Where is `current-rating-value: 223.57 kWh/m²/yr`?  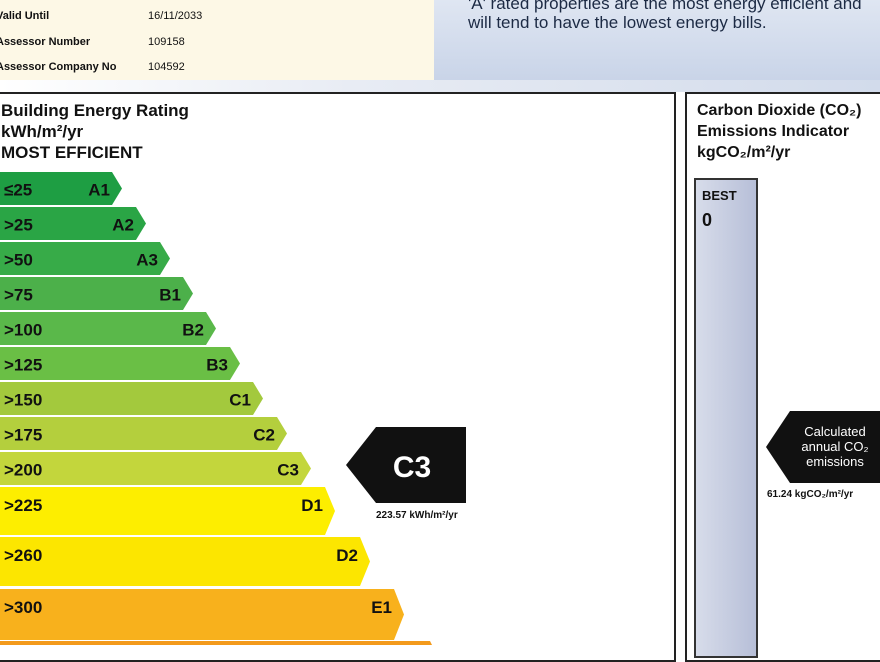
current-rating-value: 223.57 kWh/m²/yr is located at coordinates (417, 515).